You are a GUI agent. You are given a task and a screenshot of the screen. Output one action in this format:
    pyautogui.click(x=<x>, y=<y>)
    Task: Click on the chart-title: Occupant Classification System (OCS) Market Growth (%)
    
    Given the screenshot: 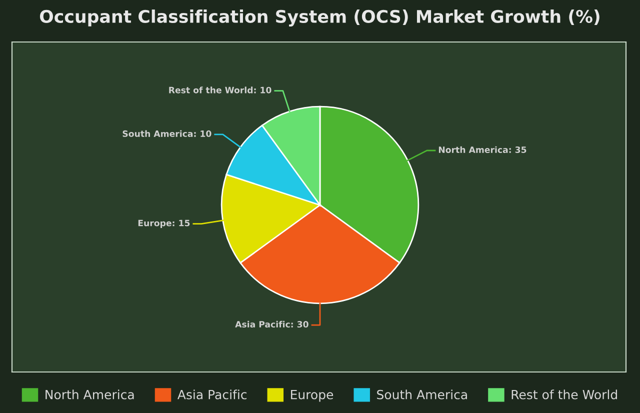 What is the action you would take?
    pyautogui.click(x=320, y=18)
    